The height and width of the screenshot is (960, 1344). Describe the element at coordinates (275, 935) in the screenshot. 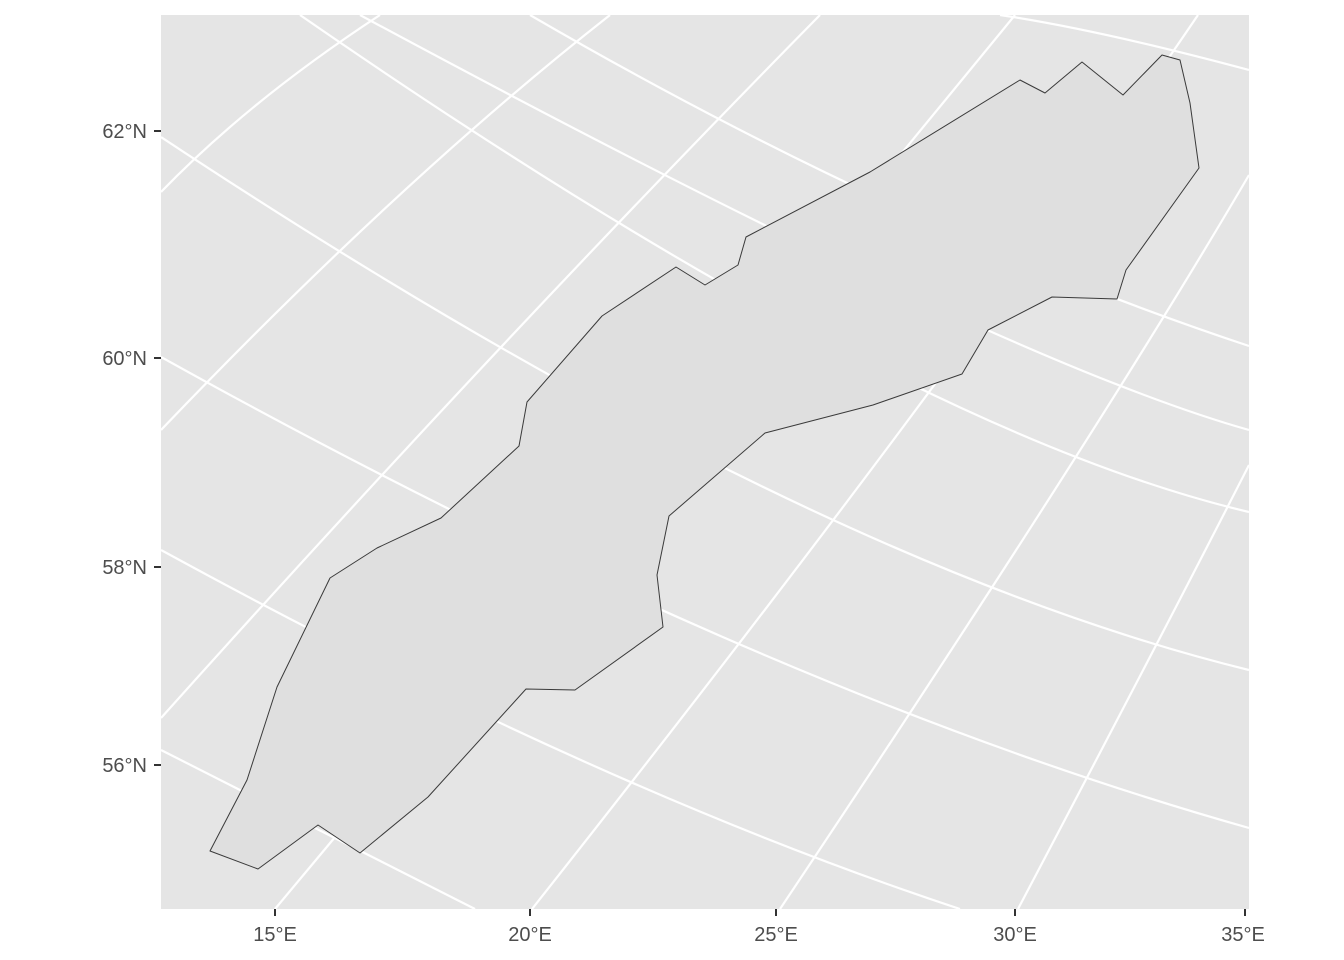

I see `x-tick-label: 15°E` at that location.